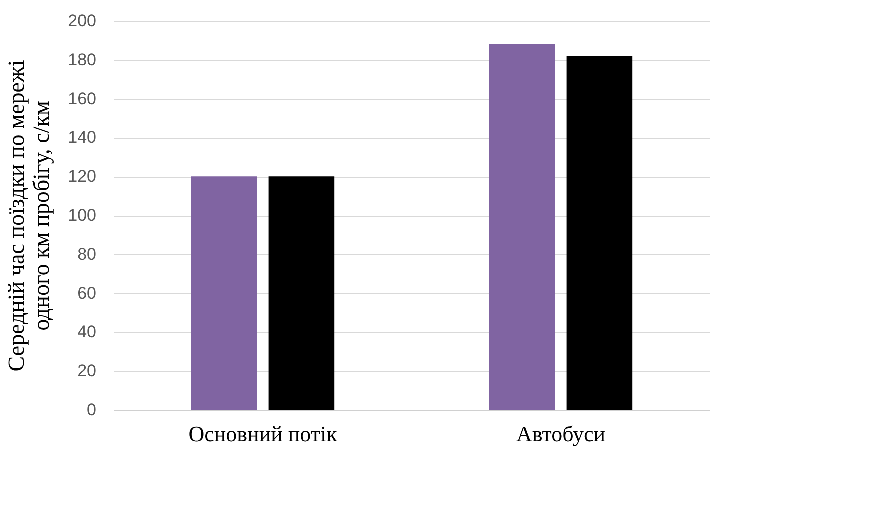 The image size is (872, 523). Describe the element at coordinates (87, 332) in the screenshot. I see `y-tick-label: 40` at that location.